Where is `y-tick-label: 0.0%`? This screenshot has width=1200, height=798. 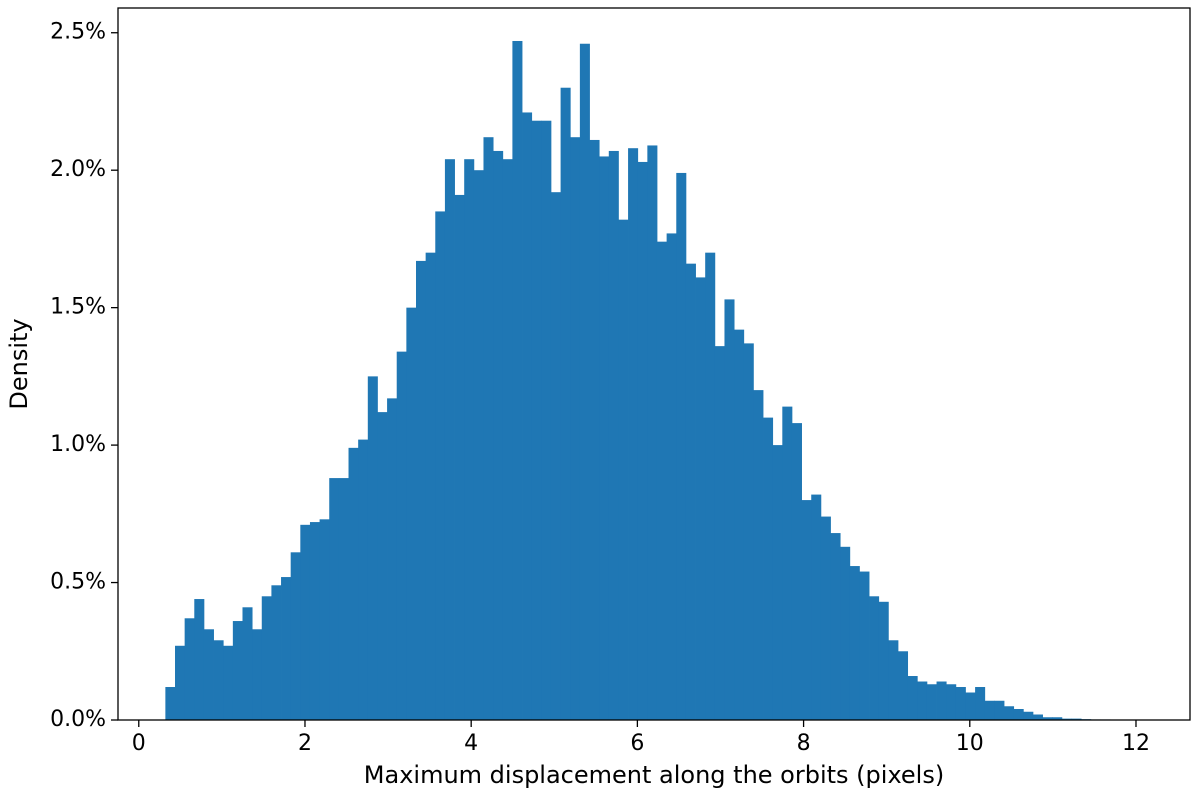
y-tick-label: 0.0% is located at coordinates (78, 719).